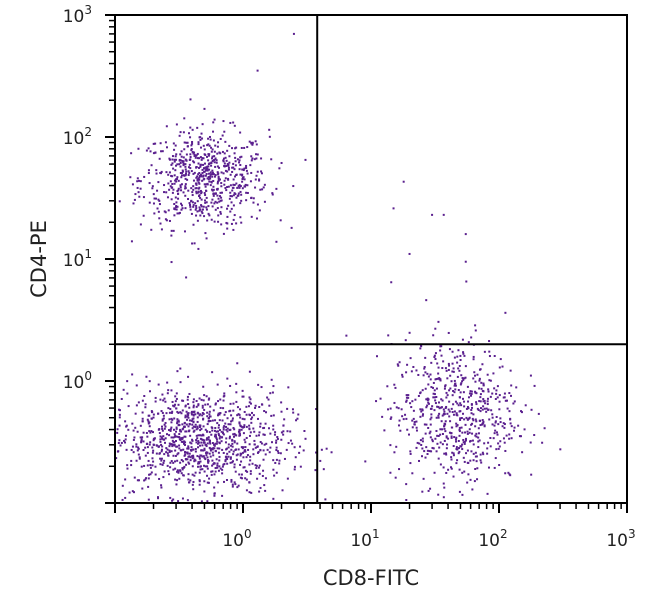 The height and width of the screenshot is (604, 650). I want to click on x-axis-label: CD8-FITC, so click(371, 578).